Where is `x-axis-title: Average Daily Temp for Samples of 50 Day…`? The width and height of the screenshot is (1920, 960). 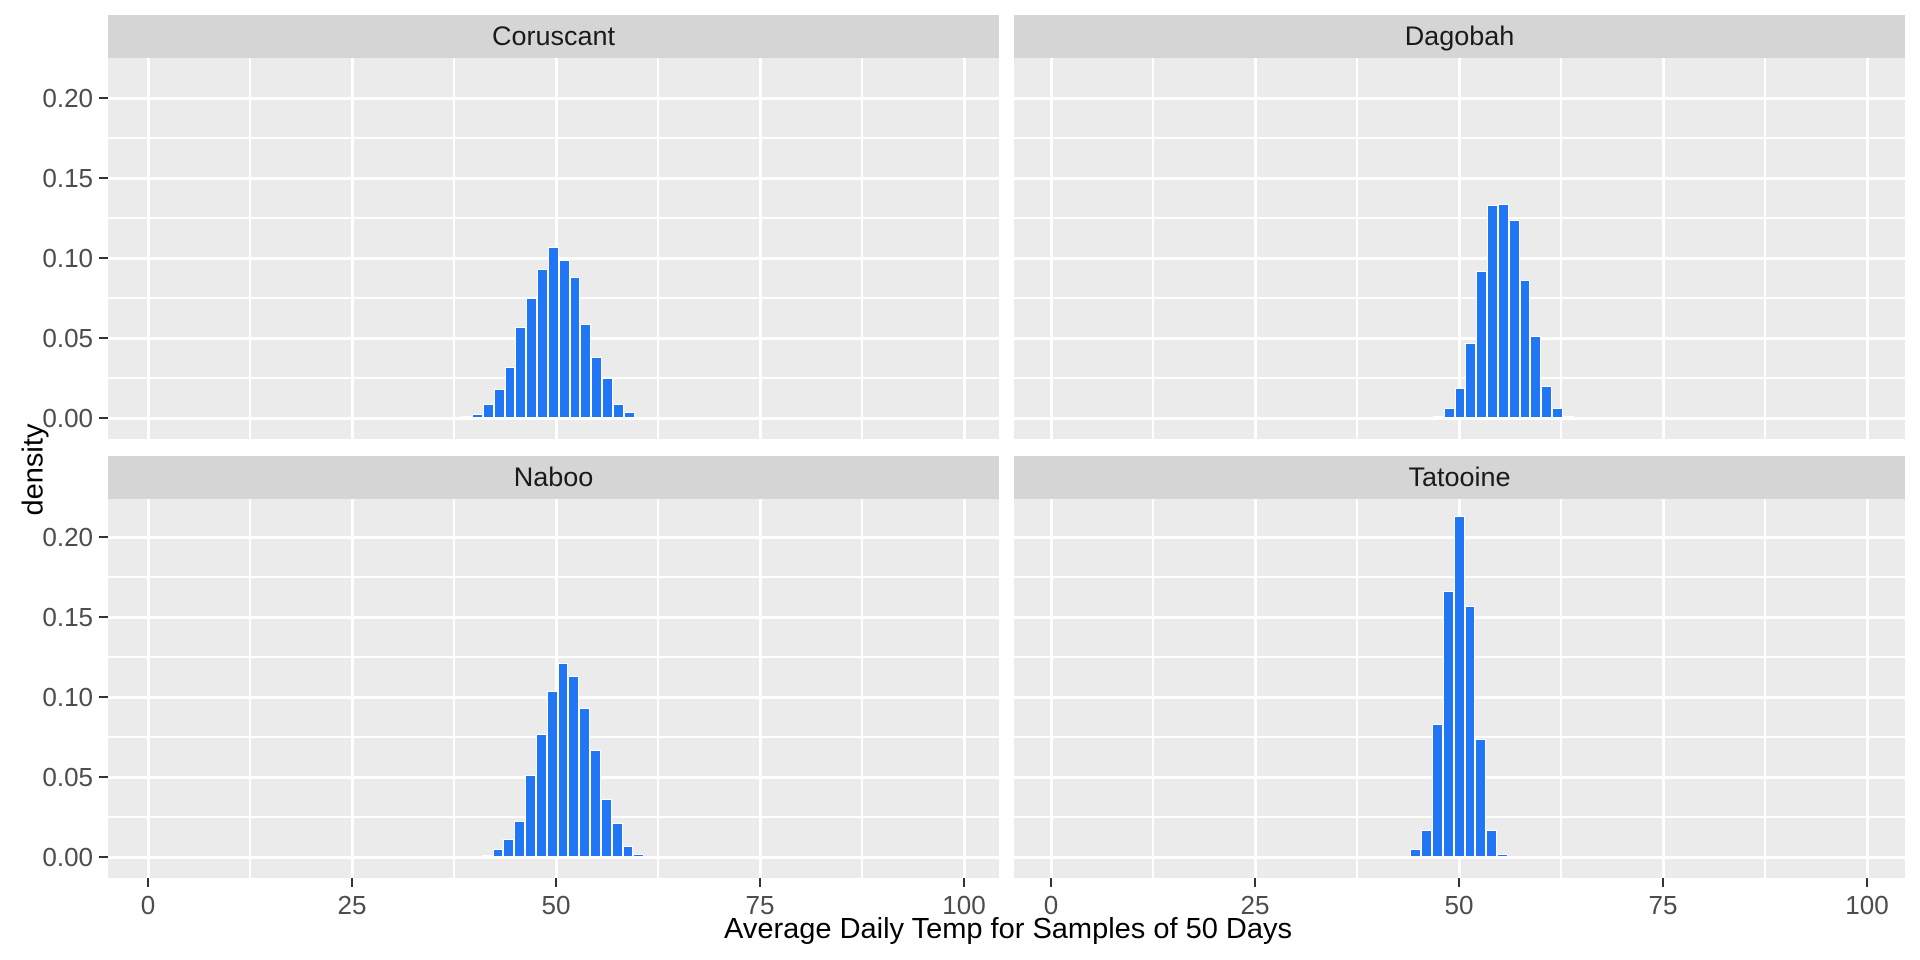 x-axis-title: Average Daily Temp for Samples of 50 Day… is located at coordinates (1008, 929).